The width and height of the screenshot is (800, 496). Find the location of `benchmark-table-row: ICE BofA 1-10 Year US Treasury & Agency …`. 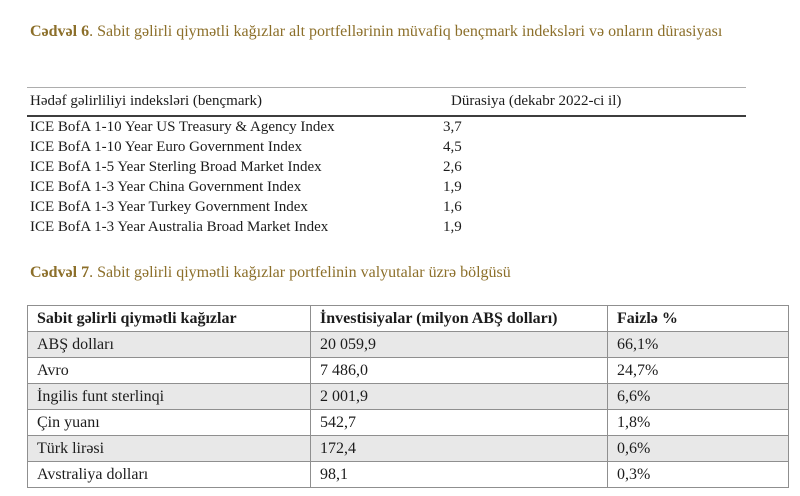

benchmark-table-row: ICE BofA 1-10 Year US Treasury & Agency … is located at coordinates (386, 126).